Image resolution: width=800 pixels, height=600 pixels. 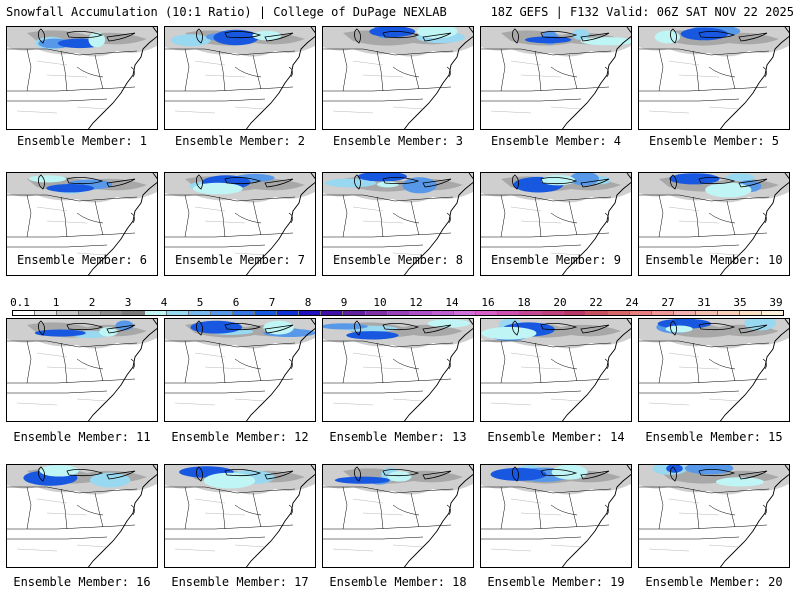 I want to click on colorbar-tick-label: 4, so click(x=164, y=302).